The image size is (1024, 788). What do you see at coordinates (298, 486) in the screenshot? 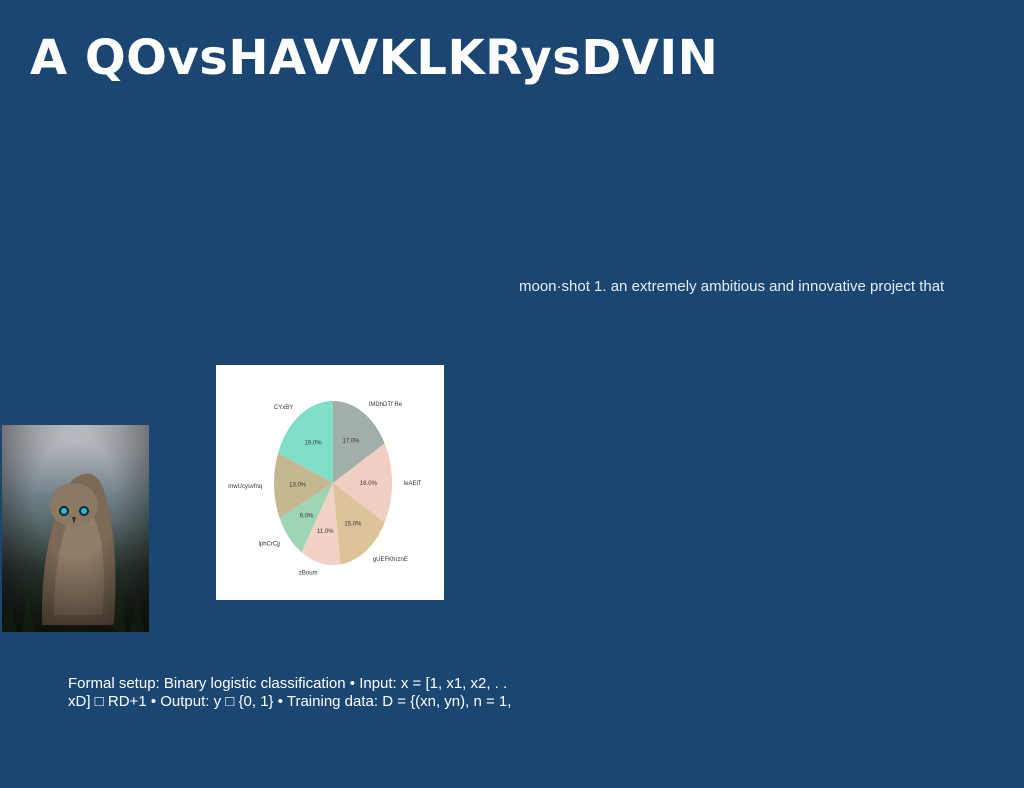
I see `pie-value-label-5: 13.0%` at bounding box center [298, 486].